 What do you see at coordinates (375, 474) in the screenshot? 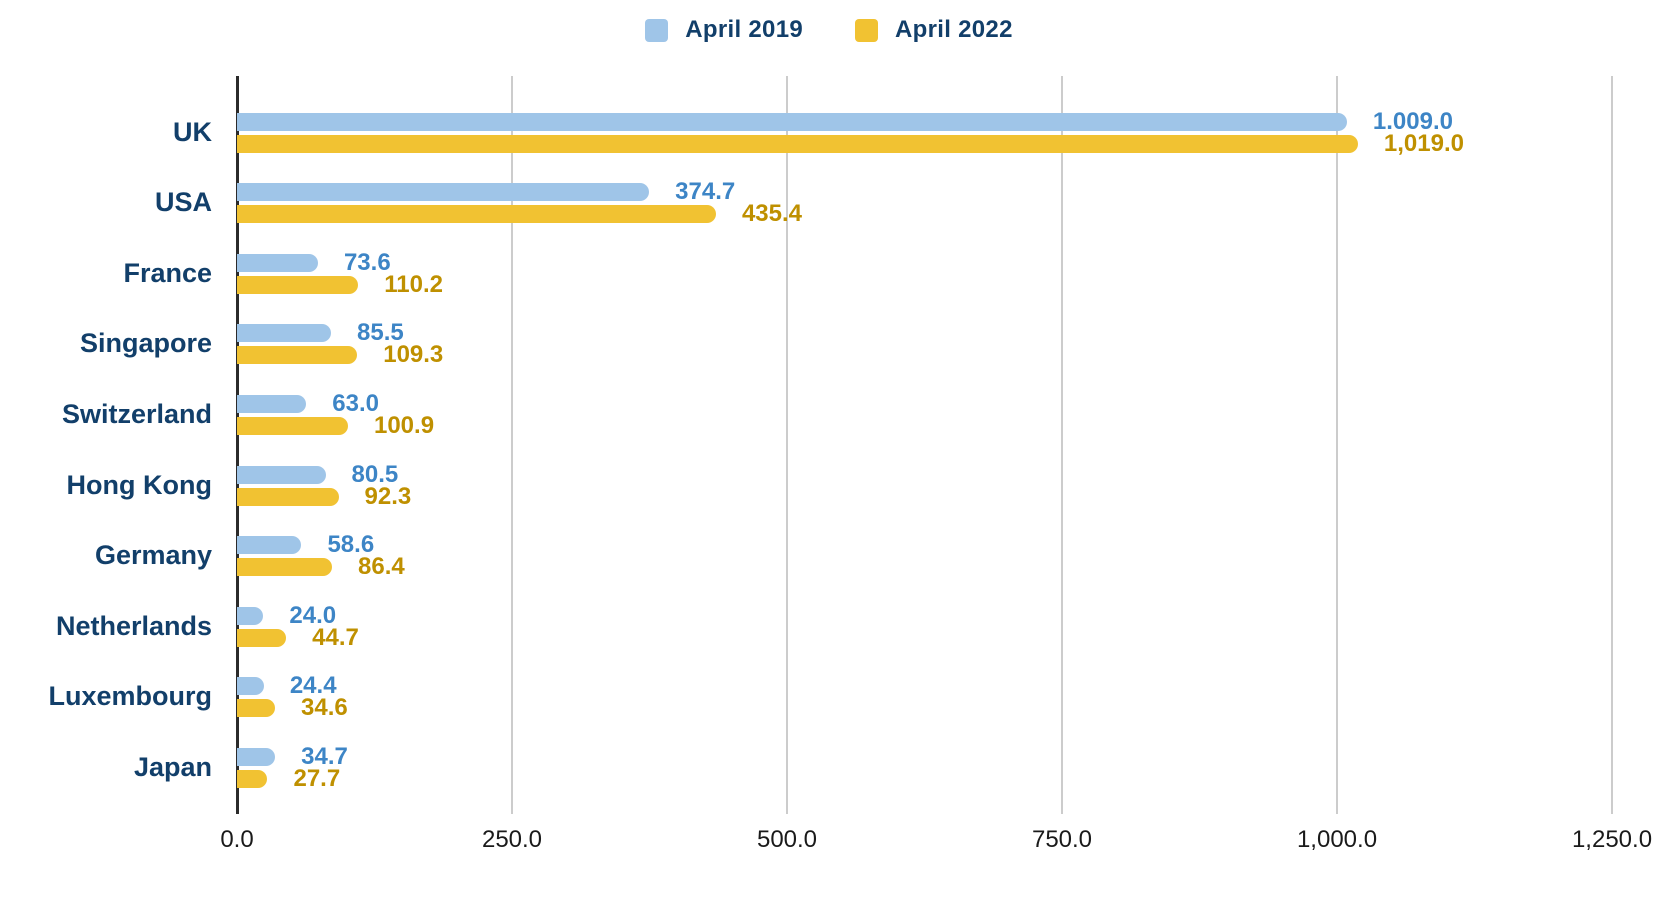
I see `value-label-hong-kong-april-2019: 80.5` at bounding box center [375, 474].